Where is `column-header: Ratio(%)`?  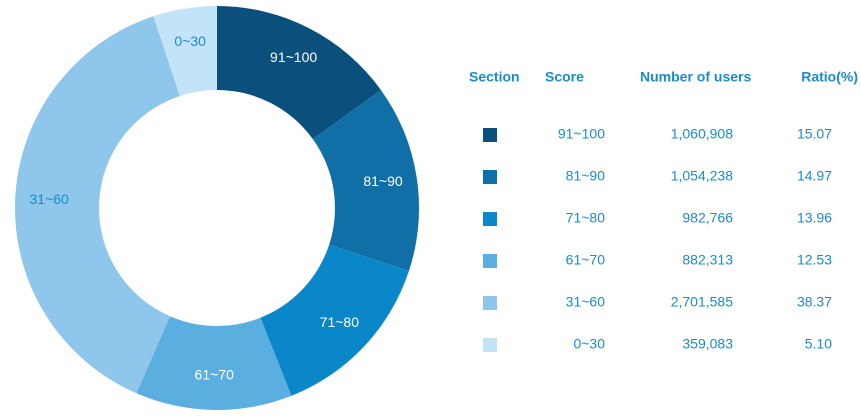 column-header: Ratio(%) is located at coordinates (829, 77).